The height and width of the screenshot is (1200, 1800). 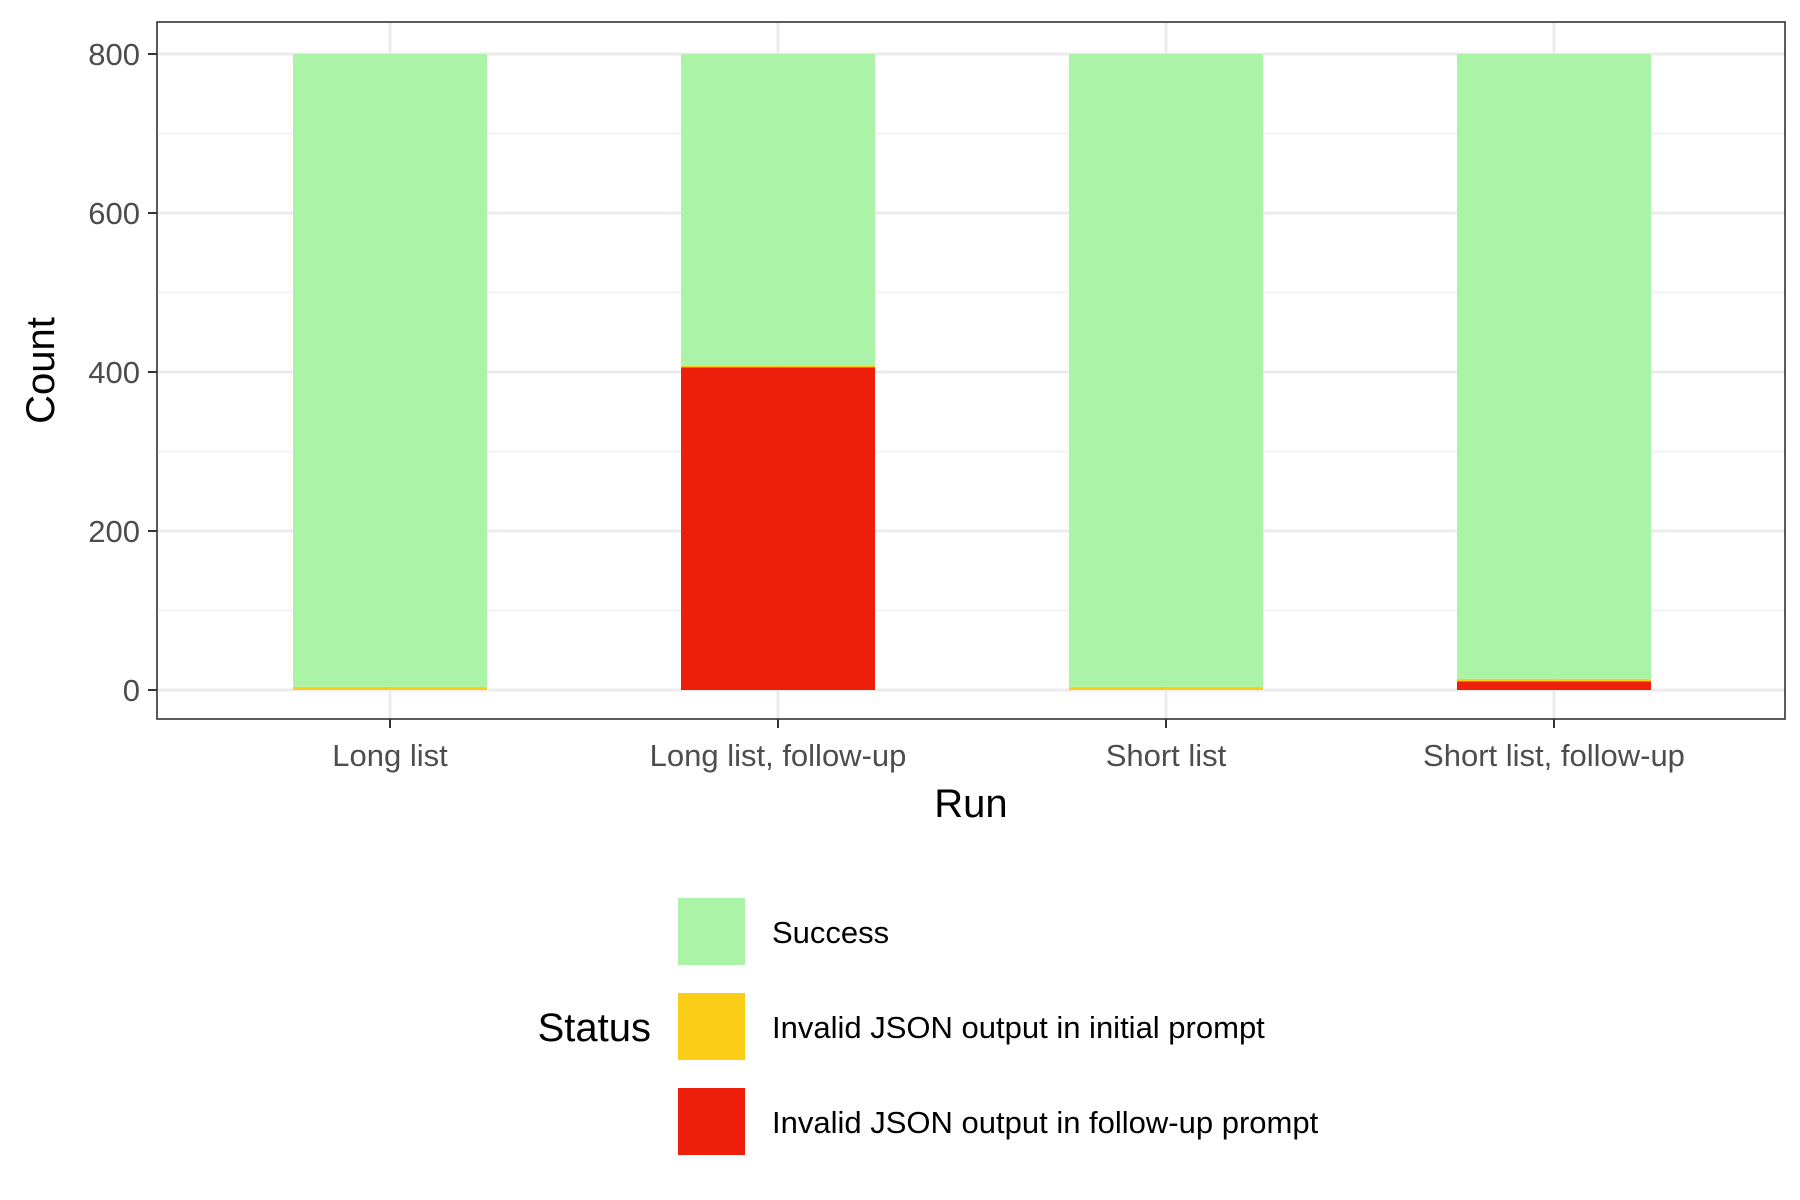 What do you see at coordinates (390, 755) in the screenshot?
I see `x-tick-label: Long list` at bounding box center [390, 755].